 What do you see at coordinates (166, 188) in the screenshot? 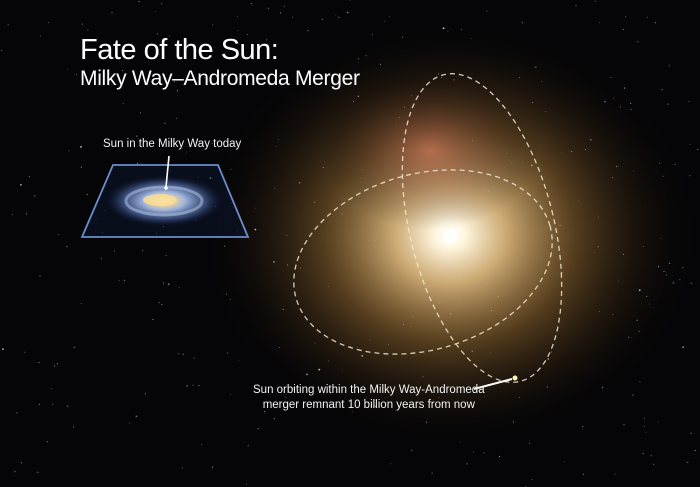
I see `sun-today-marker` at bounding box center [166, 188].